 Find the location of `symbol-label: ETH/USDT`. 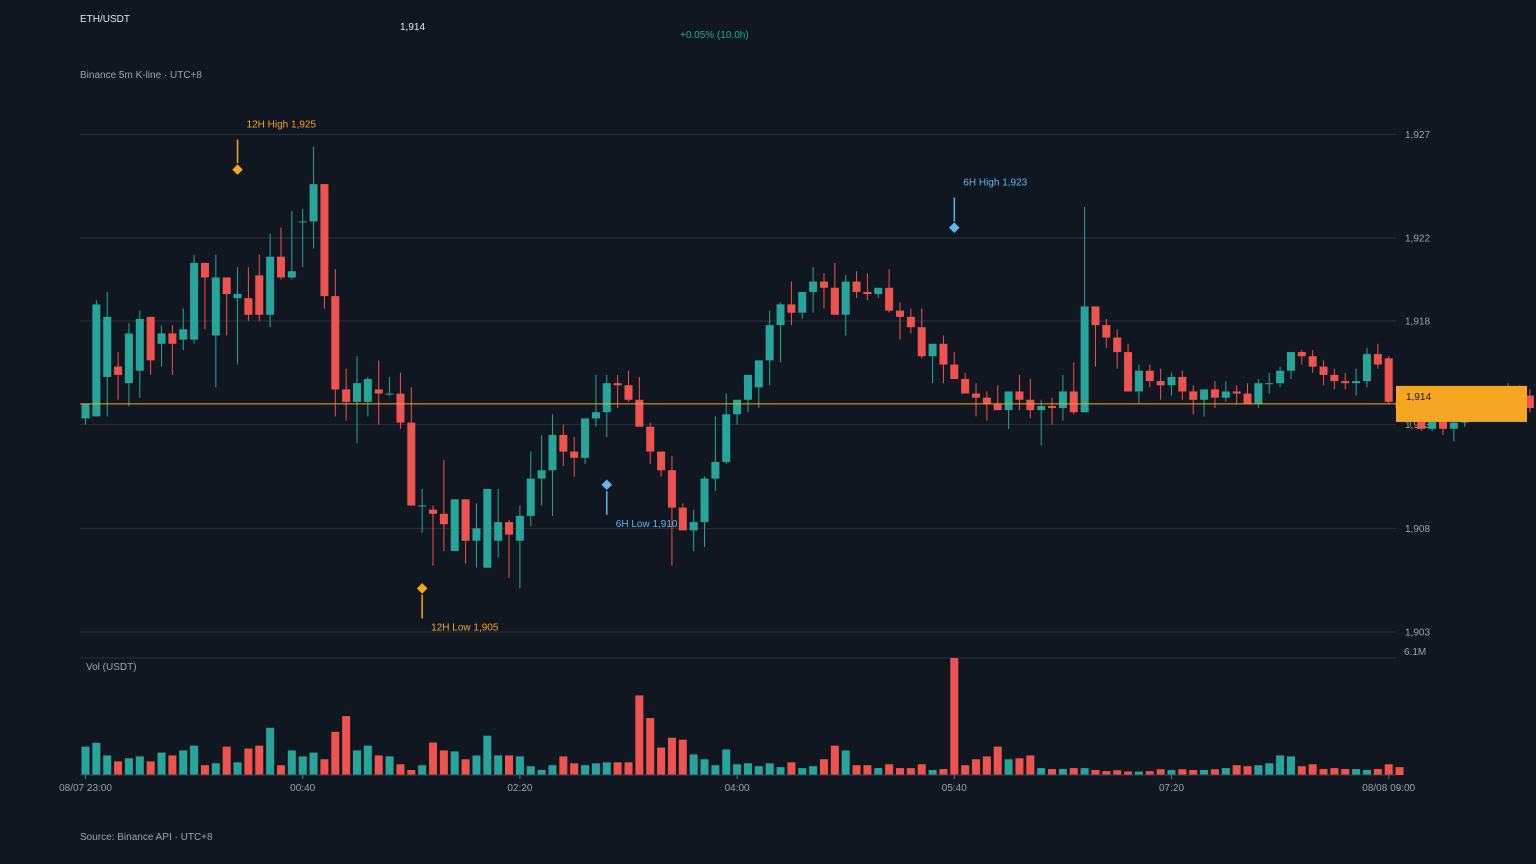

symbol-label: ETH/USDT is located at coordinates (105, 19).